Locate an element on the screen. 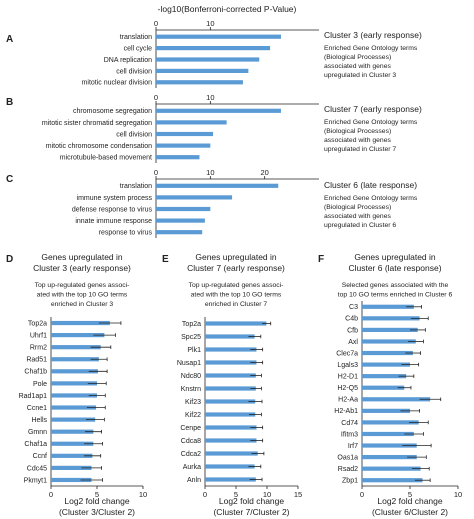 Image resolution: width=474 pixels, height=519 pixels. category-label: response to virus is located at coordinates (126, 233).